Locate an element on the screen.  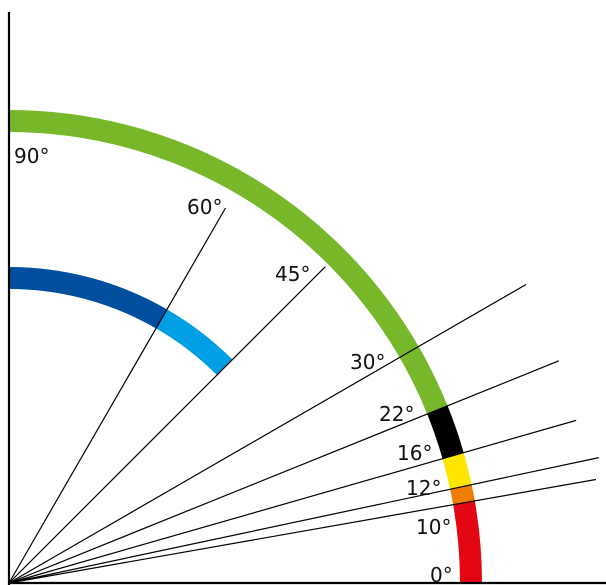
label-0-deg: 0° is located at coordinates (441, 574).